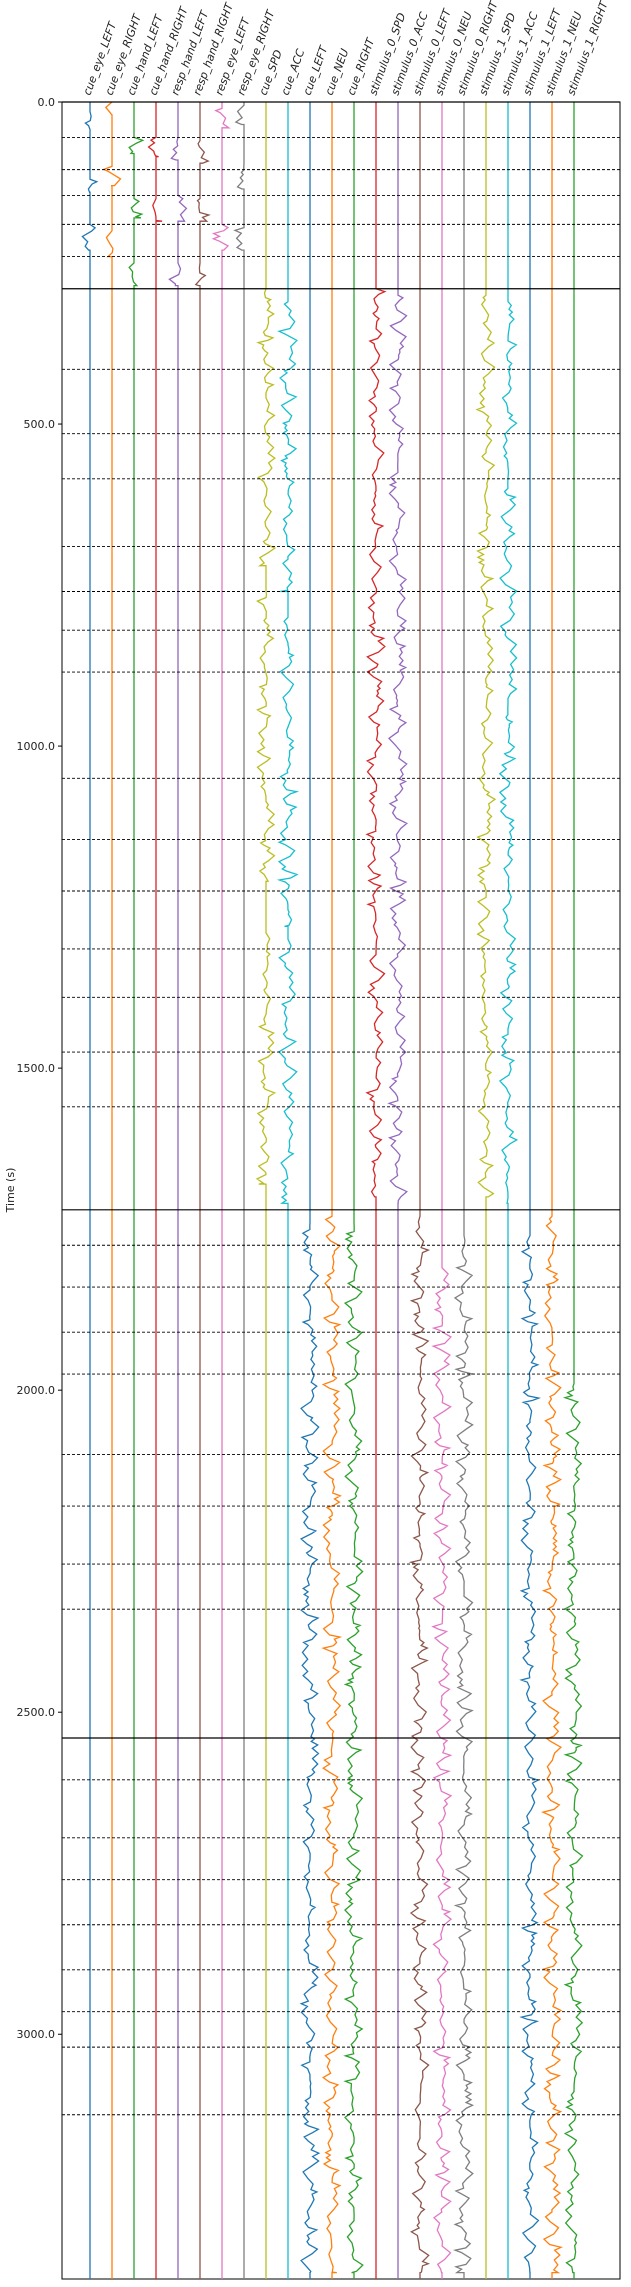  What do you see at coordinates (36, 746) in the screenshot?
I see `y-tick-label: 1000.0` at bounding box center [36, 746].